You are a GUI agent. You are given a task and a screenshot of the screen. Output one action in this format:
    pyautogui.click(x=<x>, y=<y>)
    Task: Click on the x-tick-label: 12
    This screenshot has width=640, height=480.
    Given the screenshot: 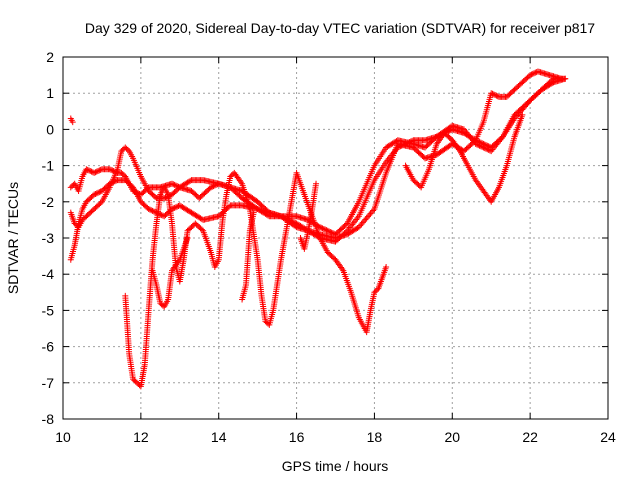 What is the action you would take?
    pyautogui.click(x=141, y=437)
    